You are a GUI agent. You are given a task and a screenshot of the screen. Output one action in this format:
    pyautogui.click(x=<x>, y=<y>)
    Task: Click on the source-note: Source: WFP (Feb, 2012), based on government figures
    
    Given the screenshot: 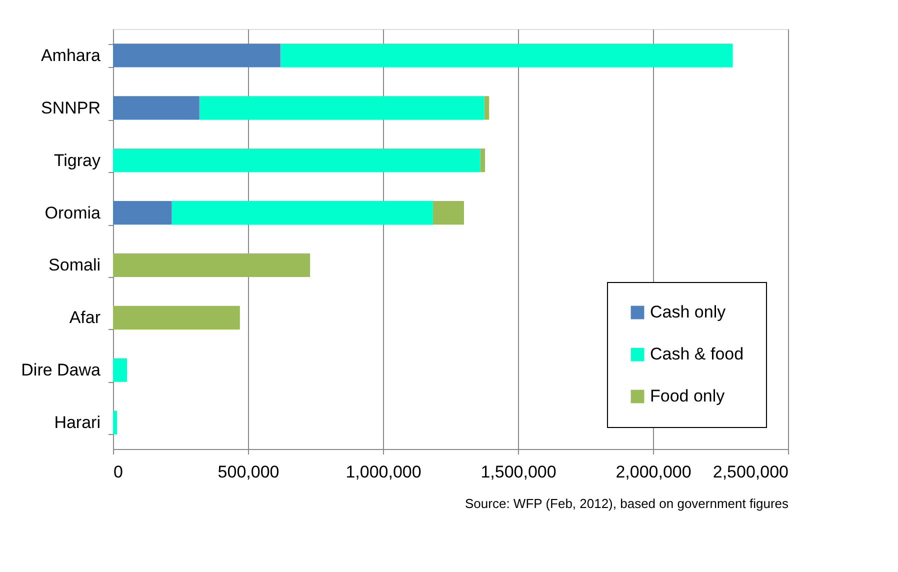 What is the action you would take?
    pyautogui.click(x=627, y=503)
    